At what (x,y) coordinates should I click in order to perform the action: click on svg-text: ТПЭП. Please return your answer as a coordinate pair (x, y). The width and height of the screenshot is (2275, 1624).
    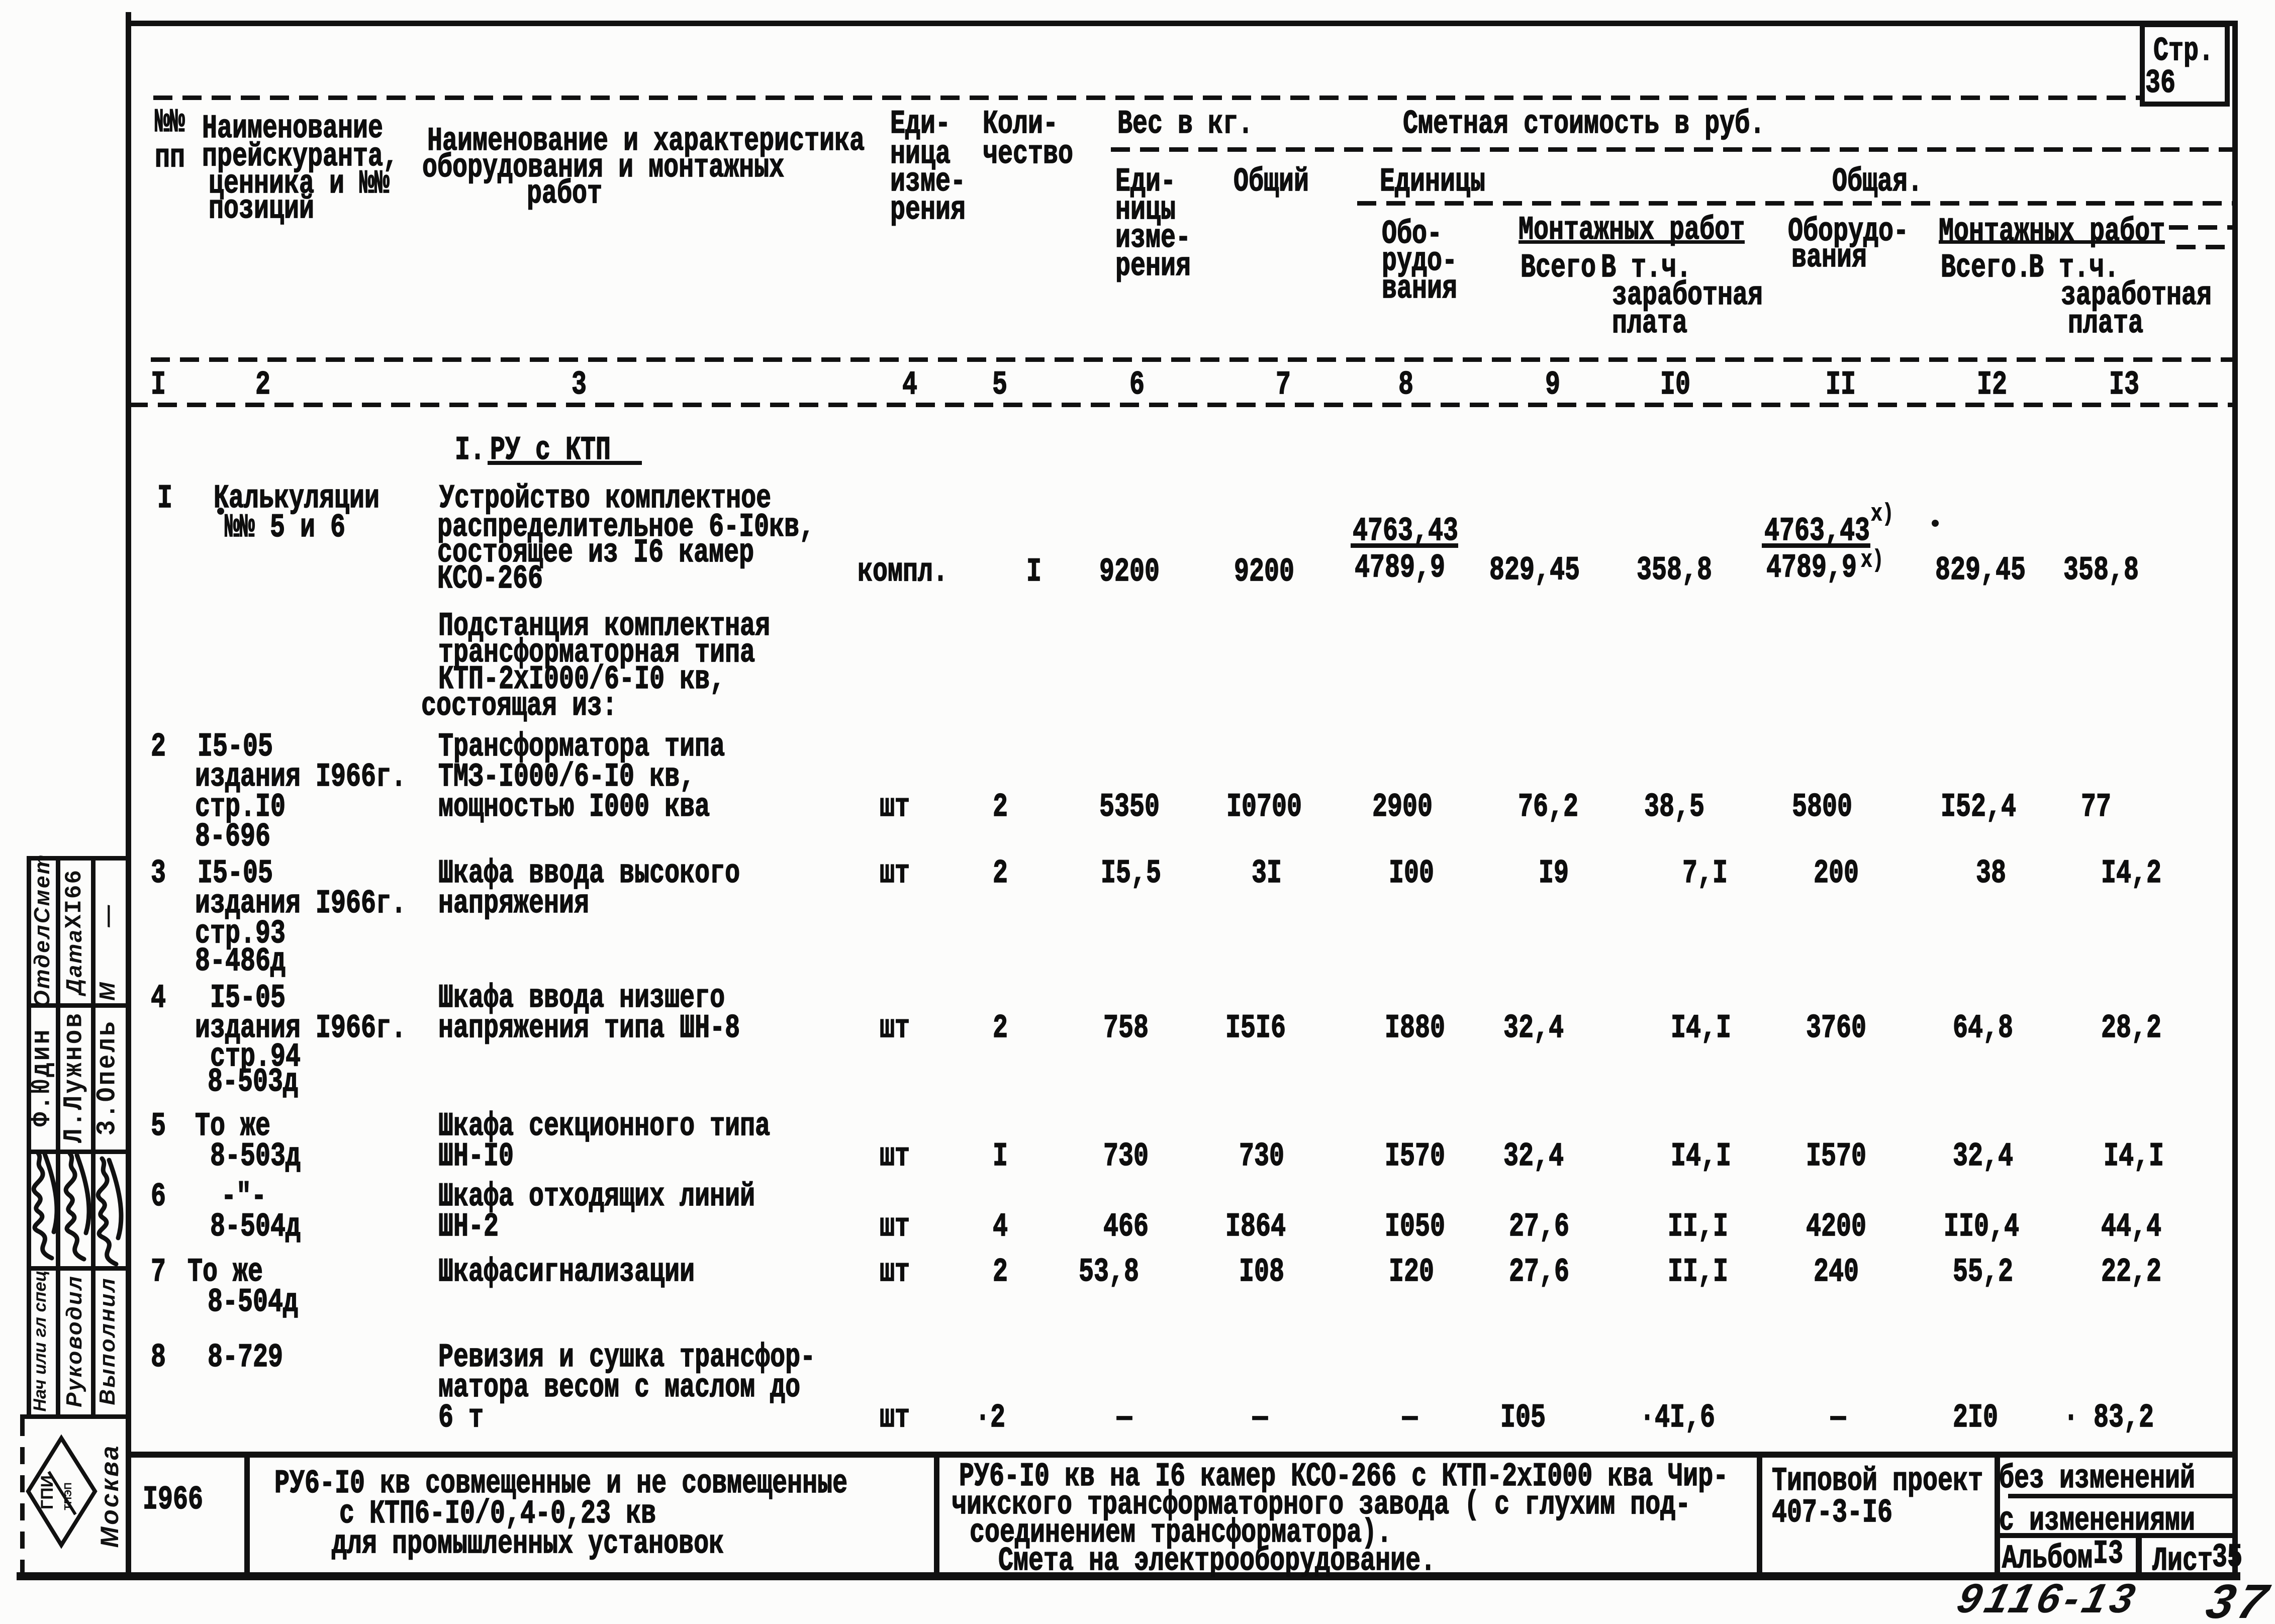
    Looking at the image, I should click on (69, 1496).